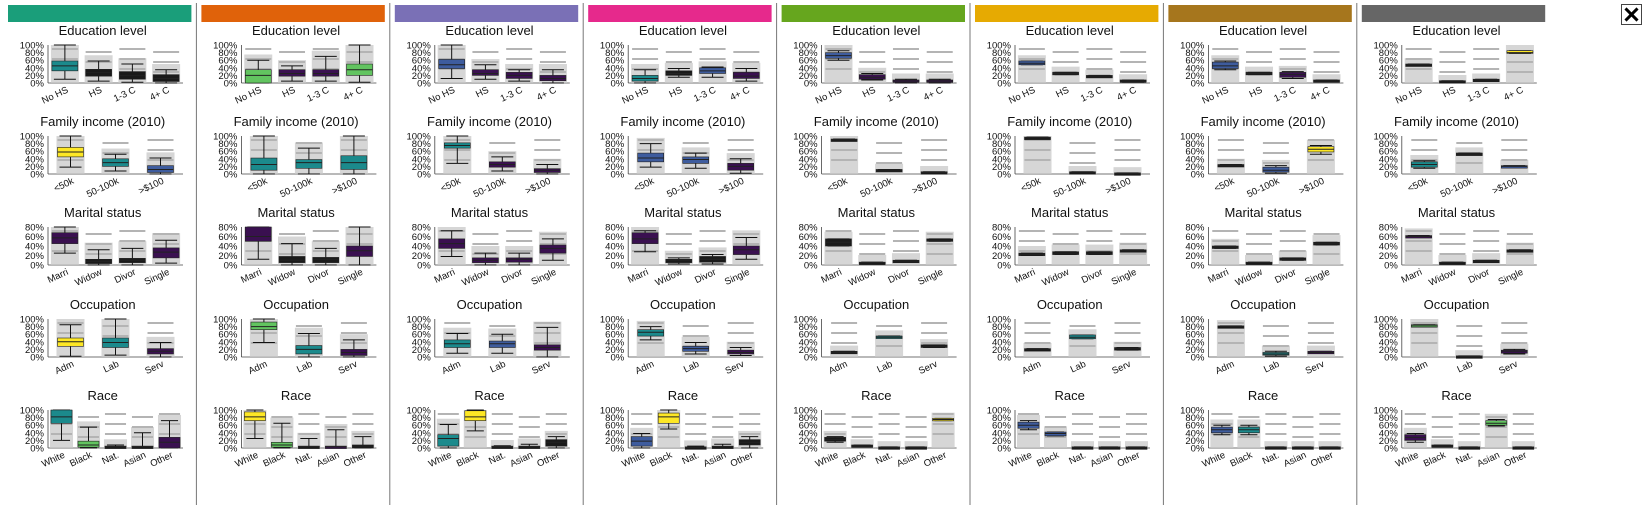 This screenshot has width=1646, height=513. Describe the element at coordinates (1263, 30) in the screenshot. I see `panel-title: Education level` at that location.